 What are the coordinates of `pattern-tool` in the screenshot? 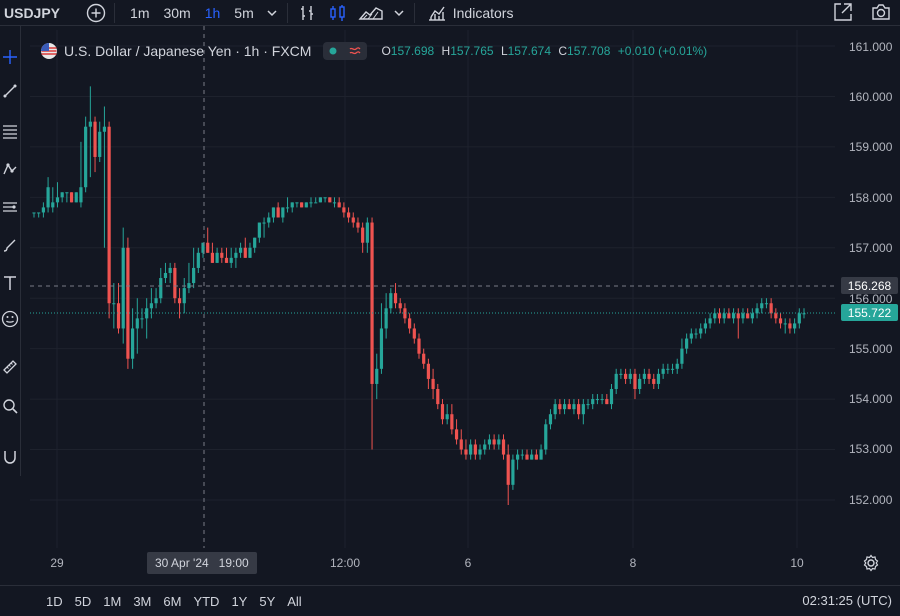 It's located at (10, 169).